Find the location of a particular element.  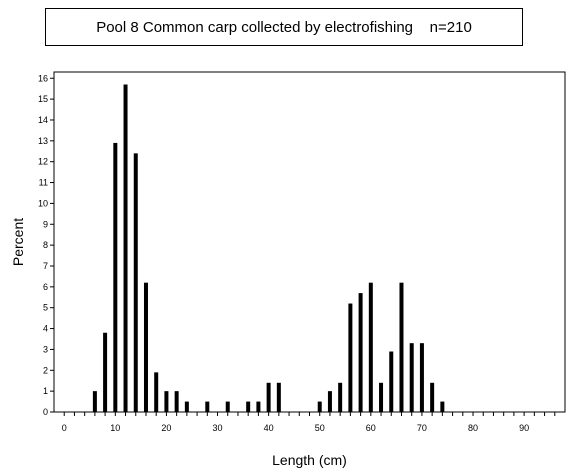

y-tick-label: 8 is located at coordinates (45, 245).